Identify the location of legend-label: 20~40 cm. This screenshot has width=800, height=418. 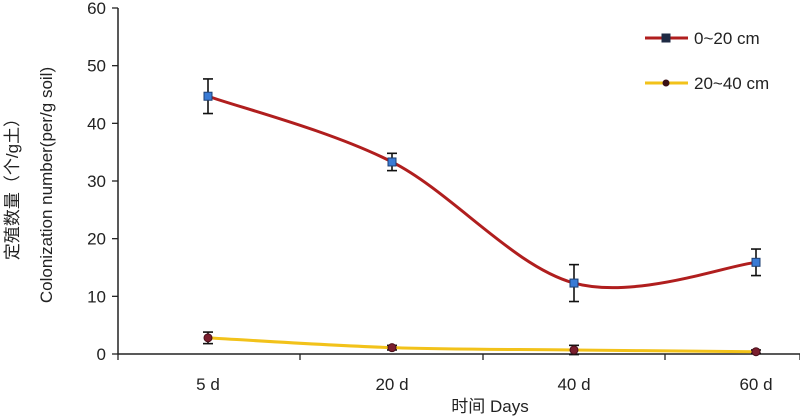
(731, 83).